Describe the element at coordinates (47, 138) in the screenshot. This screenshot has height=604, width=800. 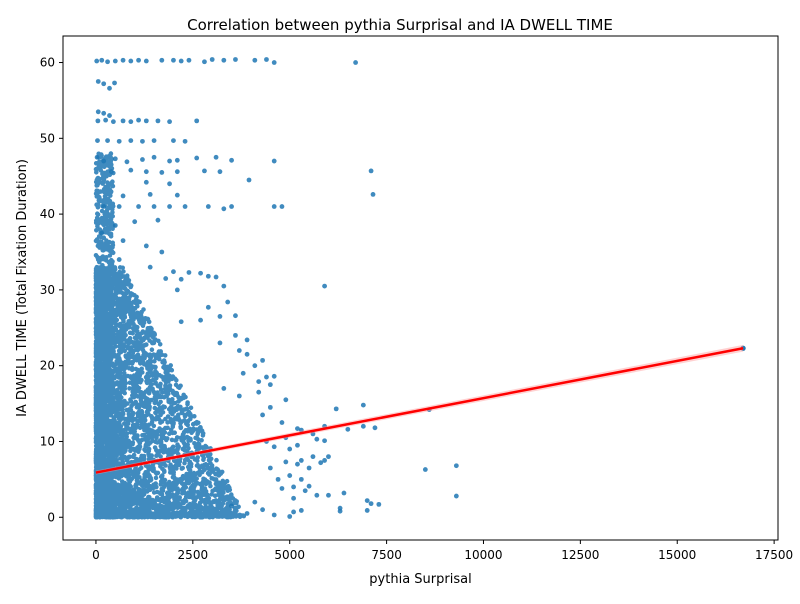
I see `y-tick-label: 50` at that location.